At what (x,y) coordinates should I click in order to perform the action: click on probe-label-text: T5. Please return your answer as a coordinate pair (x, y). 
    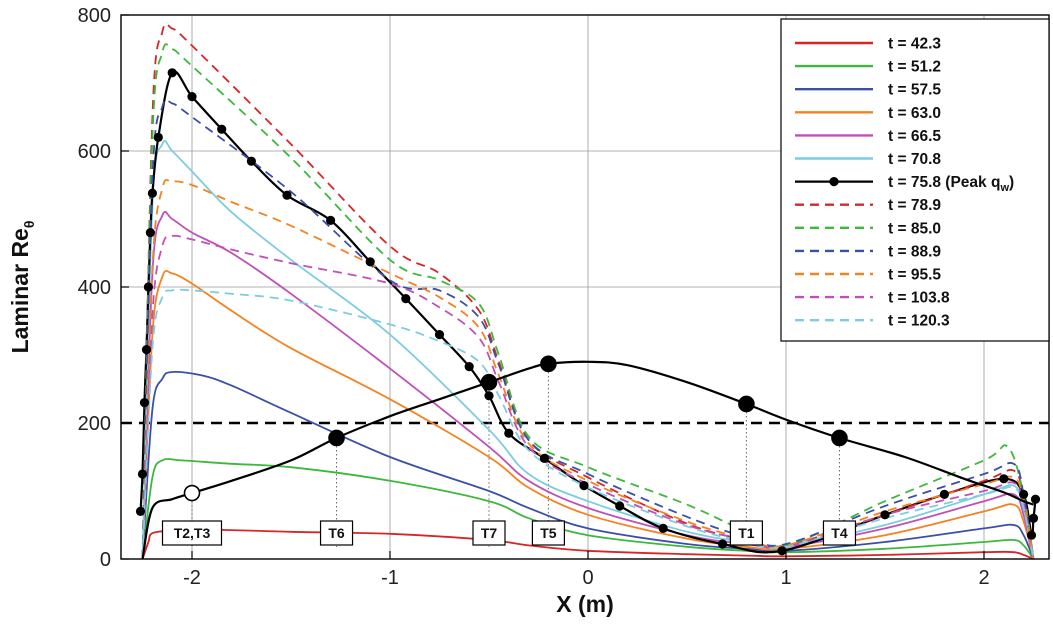
    Looking at the image, I should click on (548, 533).